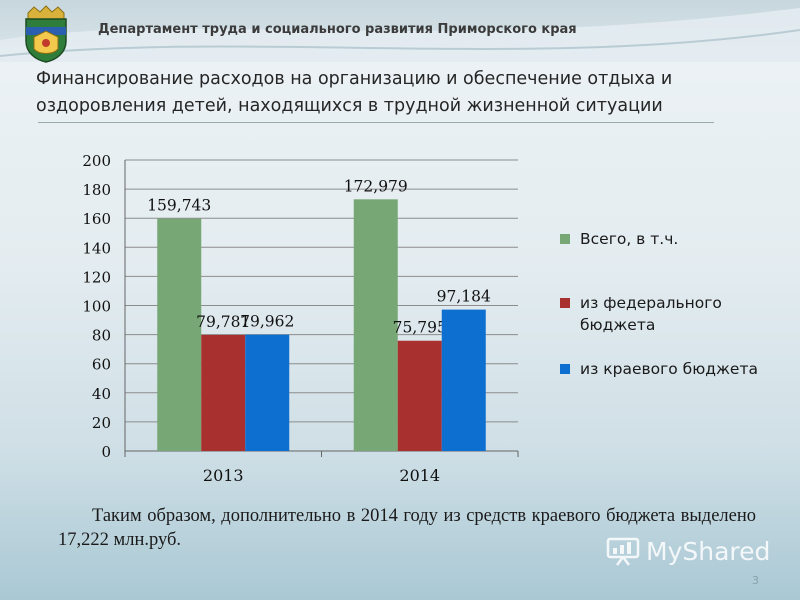 Image resolution: width=800 pixels, height=600 pixels. What do you see at coordinates (708, 551) in the screenshot?
I see `watermark-text: MyShared` at bounding box center [708, 551].